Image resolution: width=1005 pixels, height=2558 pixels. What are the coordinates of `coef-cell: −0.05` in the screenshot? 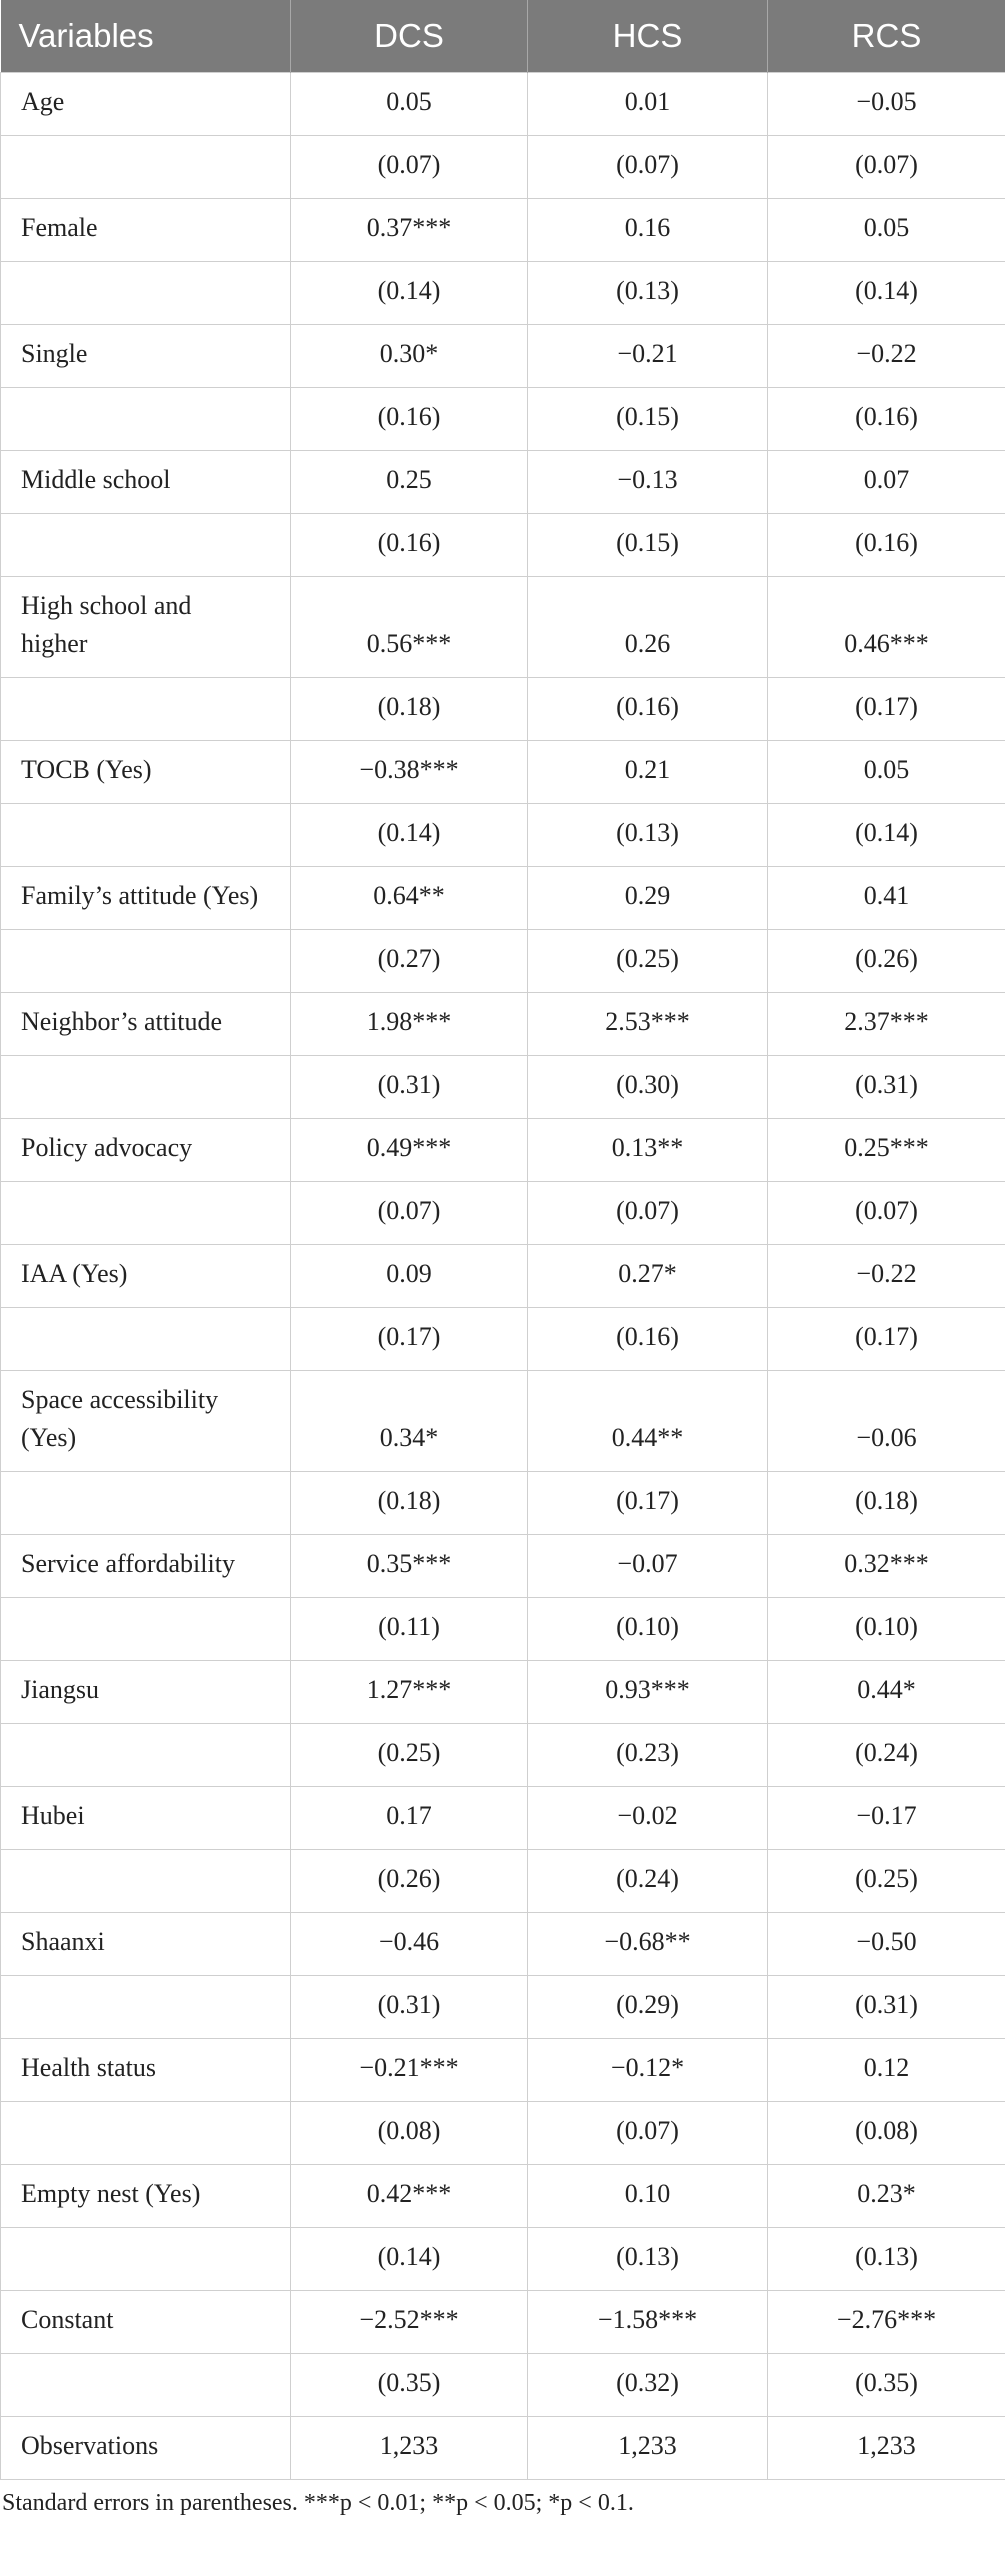 It's located at (886, 104).